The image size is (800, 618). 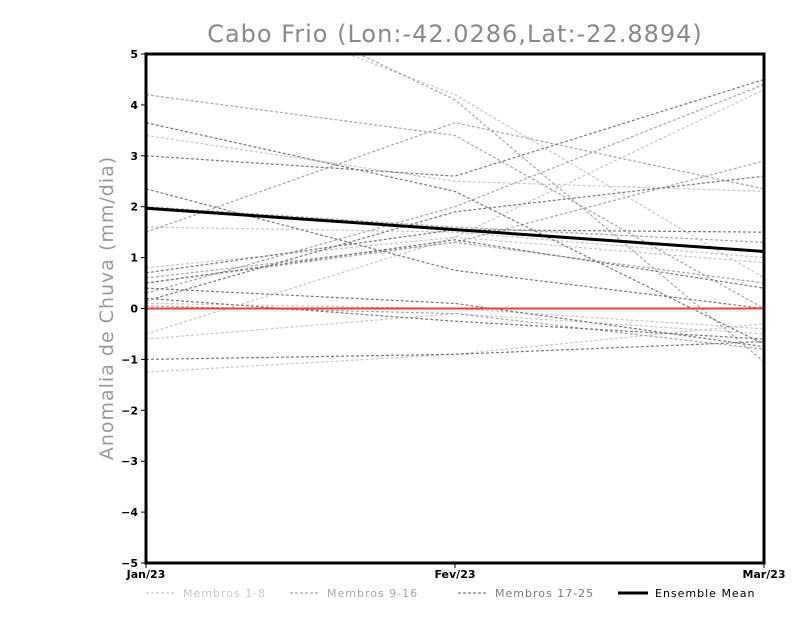 I want to click on y-tick-label: −1, so click(x=129, y=359).